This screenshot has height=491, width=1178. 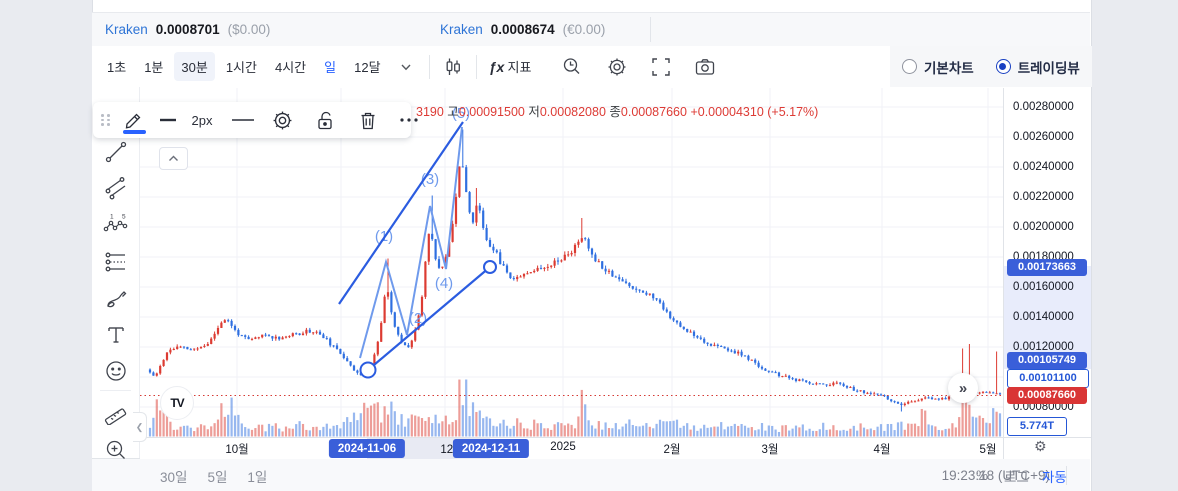 I want to click on price-tick-label: 0.00080000, so click(x=1043, y=406).